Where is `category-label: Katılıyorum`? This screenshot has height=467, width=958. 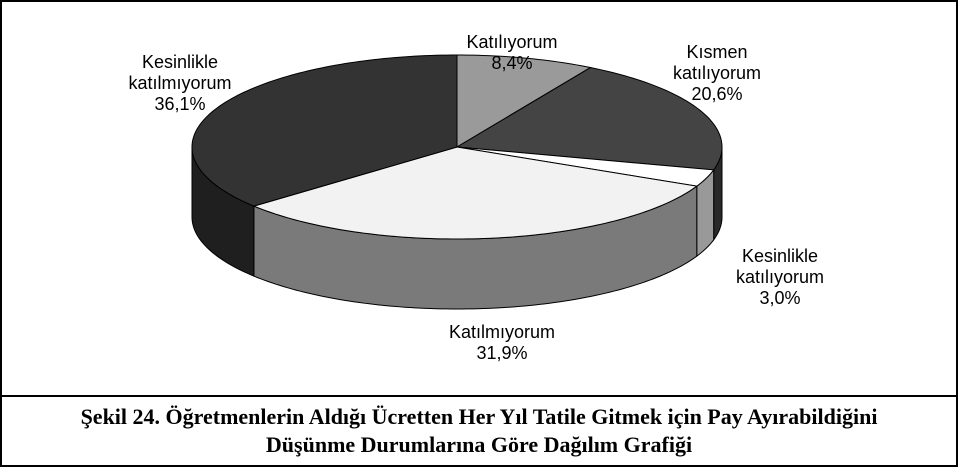
category-label: Katılıyorum is located at coordinates (512, 42).